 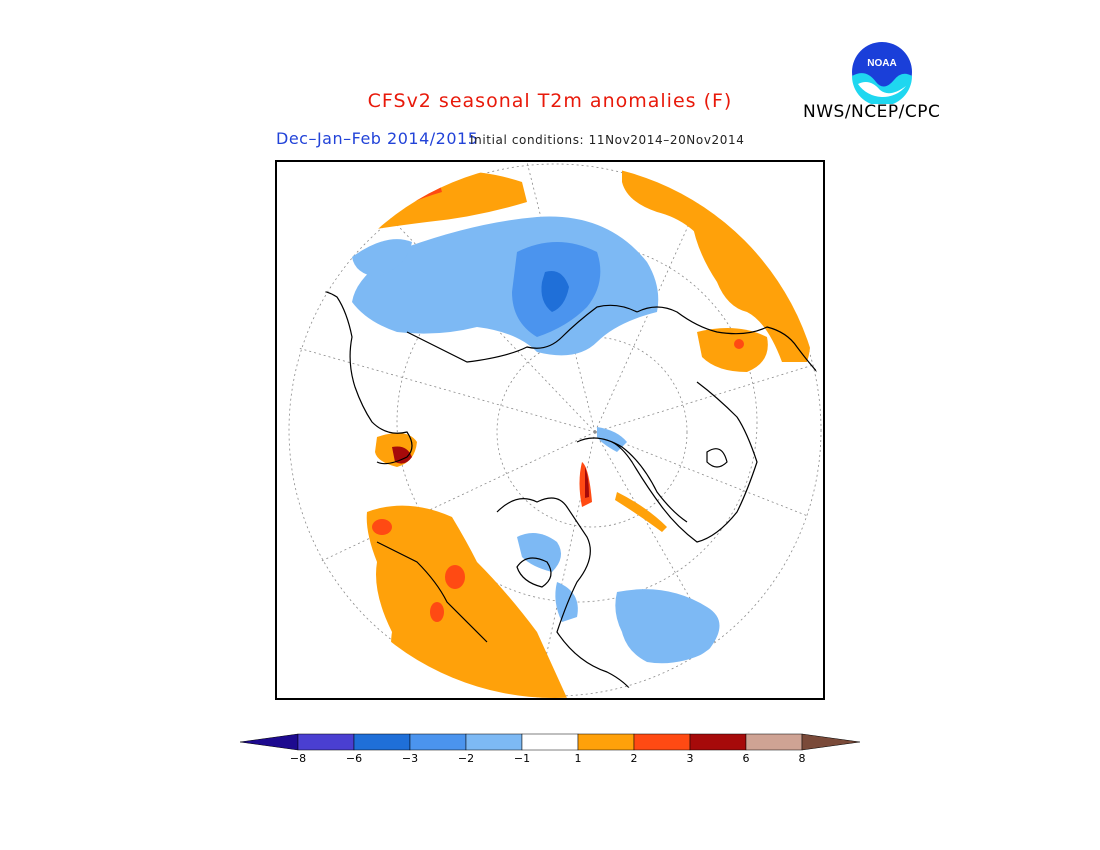 I want to click on tick-label: 2, so click(x=634, y=758).